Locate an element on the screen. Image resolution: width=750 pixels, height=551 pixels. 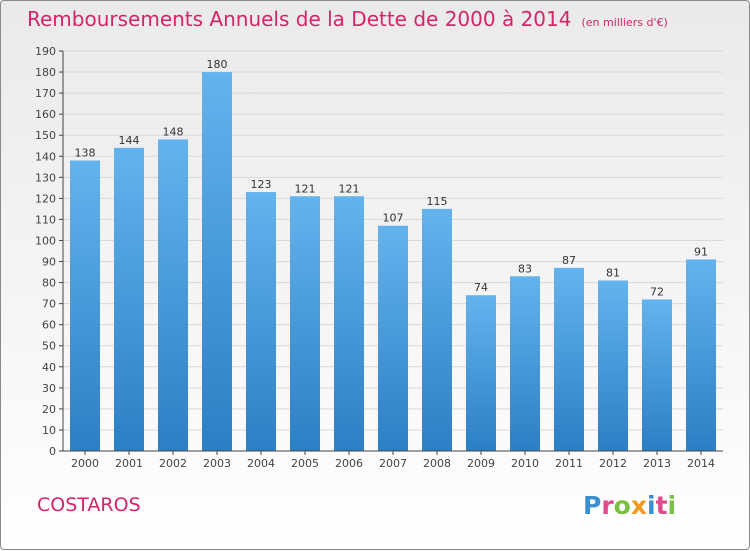
x-tick-label-2014: 2014 is located at coordinates (701, 463).